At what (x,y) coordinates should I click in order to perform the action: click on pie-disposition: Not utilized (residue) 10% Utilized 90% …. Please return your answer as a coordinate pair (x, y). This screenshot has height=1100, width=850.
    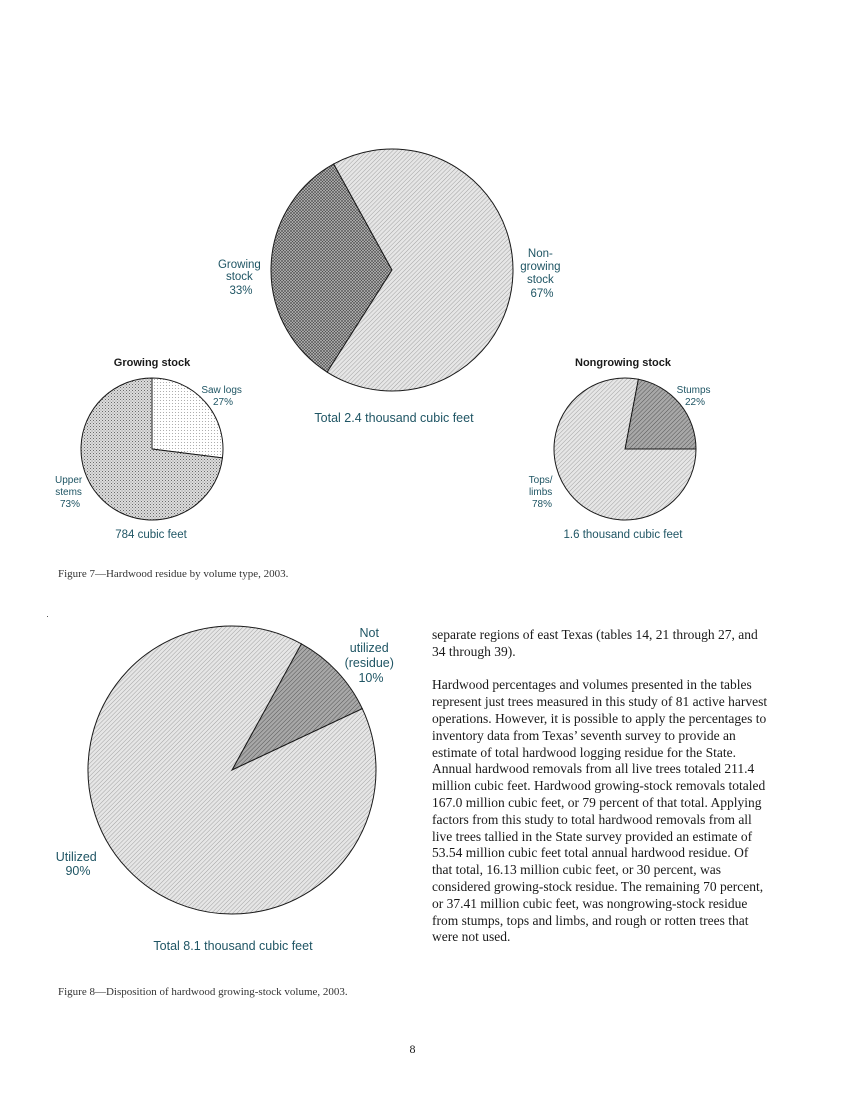
    Looking at the image, I should click on (227, 789).